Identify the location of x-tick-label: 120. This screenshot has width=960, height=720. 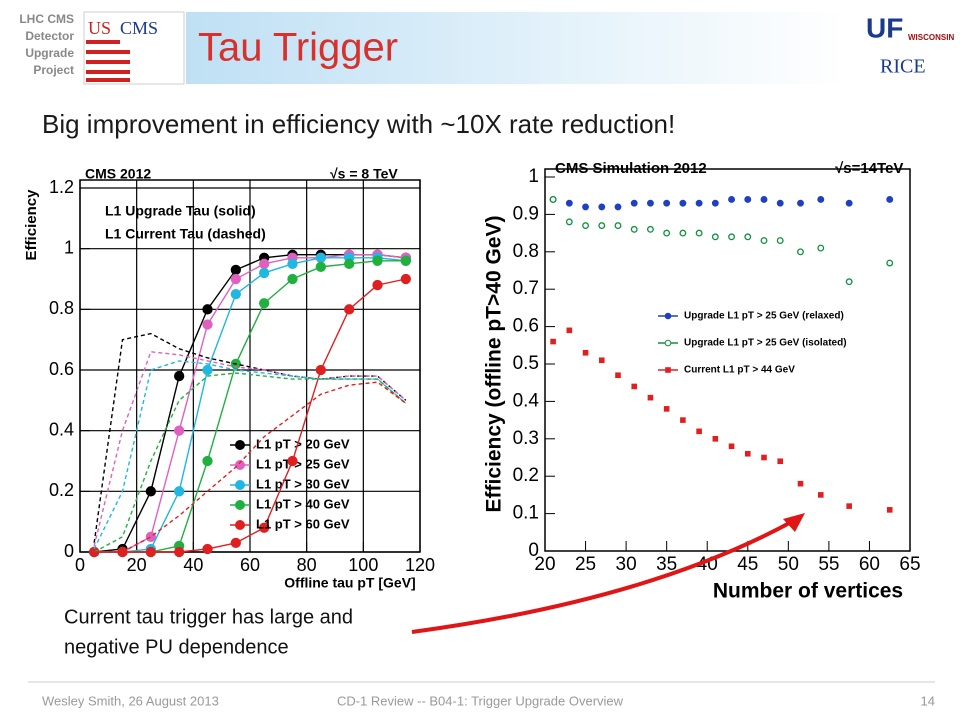
(420, 565).